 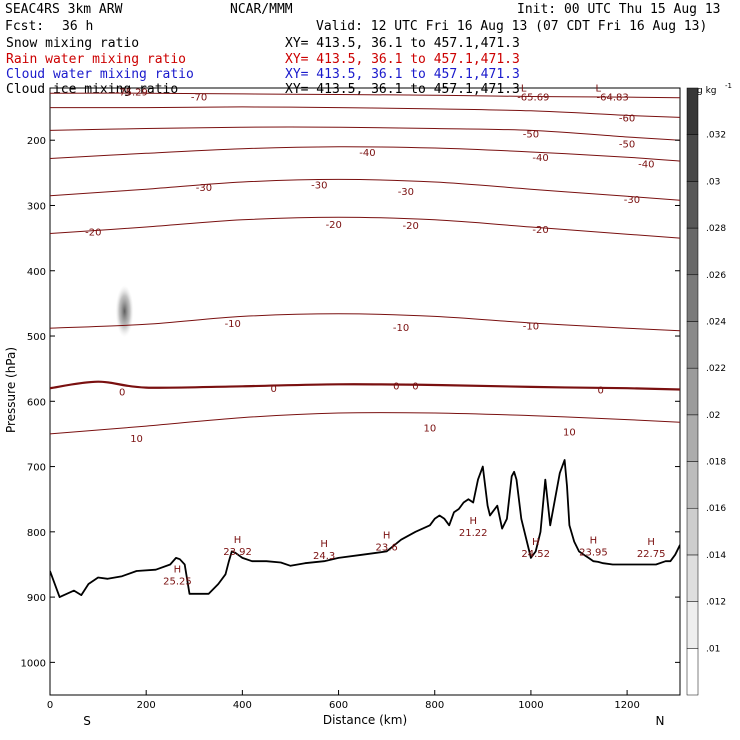 What do you see at coordinates (33, 663) in the screenshot?
I see `y-tick-label: 1000` at bounding box center [33, 663].